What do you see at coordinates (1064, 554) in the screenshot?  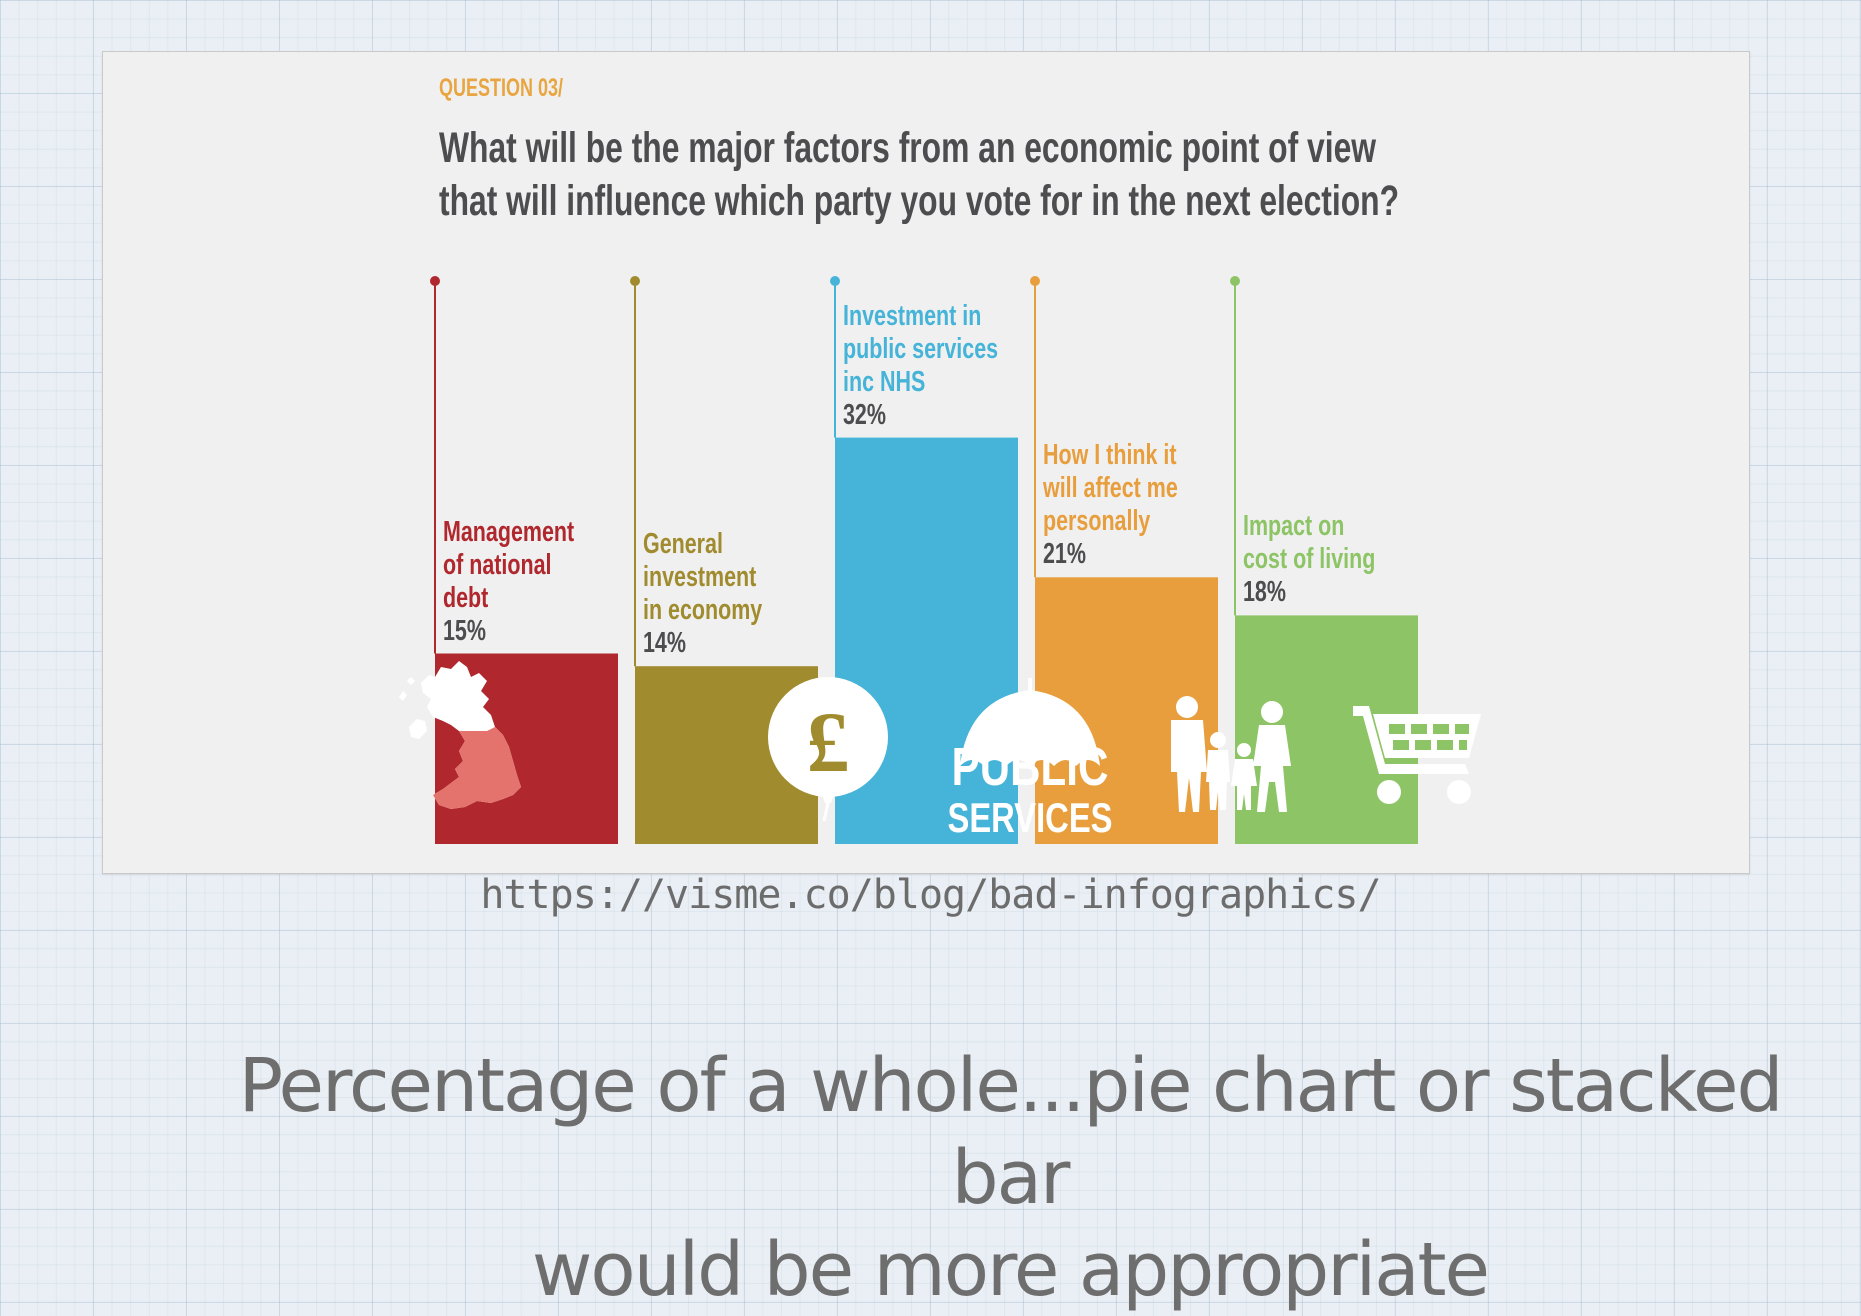 I see `value-label-personal: 21%` at bounding box center [1064, 554].